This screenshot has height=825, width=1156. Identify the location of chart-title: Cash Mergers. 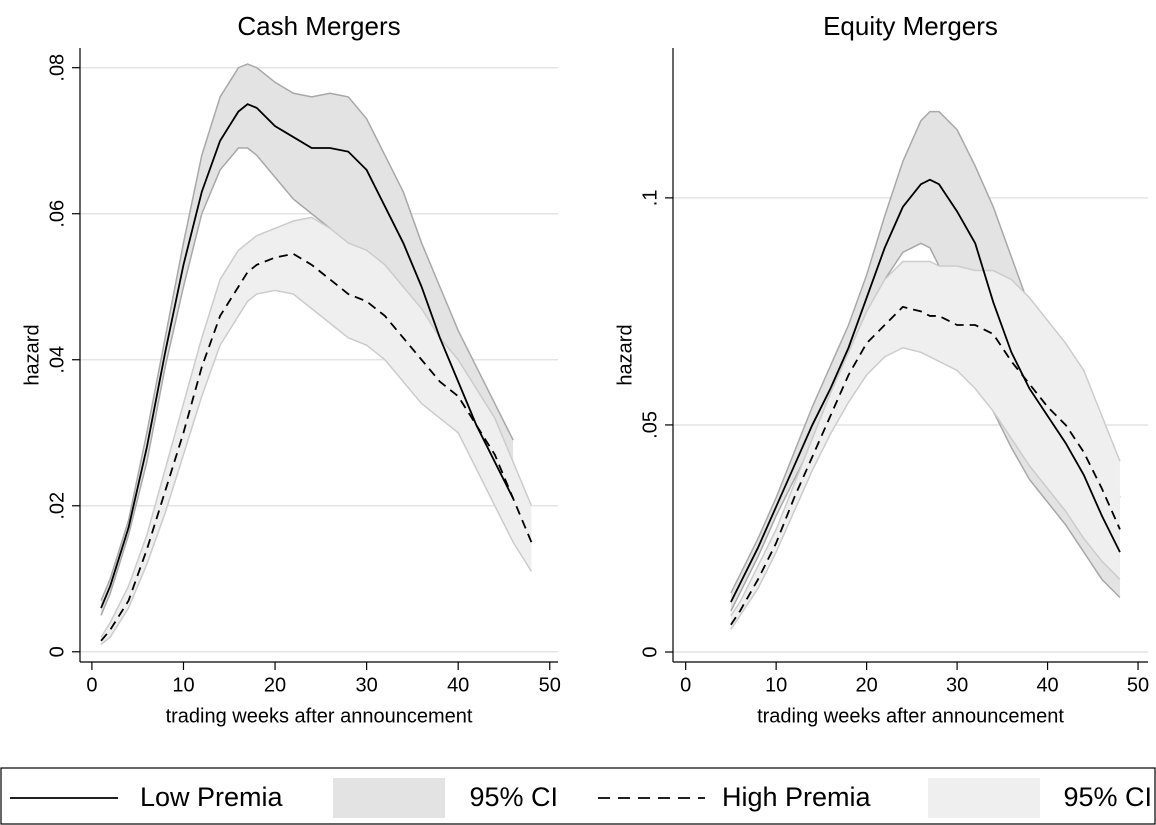
(318, 26).